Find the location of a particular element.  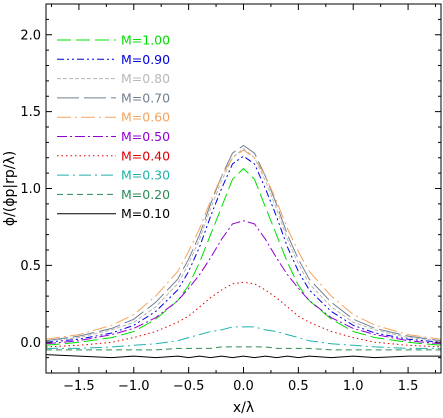

x-tick-label: −0.5 is located at coordinates (189, 386).